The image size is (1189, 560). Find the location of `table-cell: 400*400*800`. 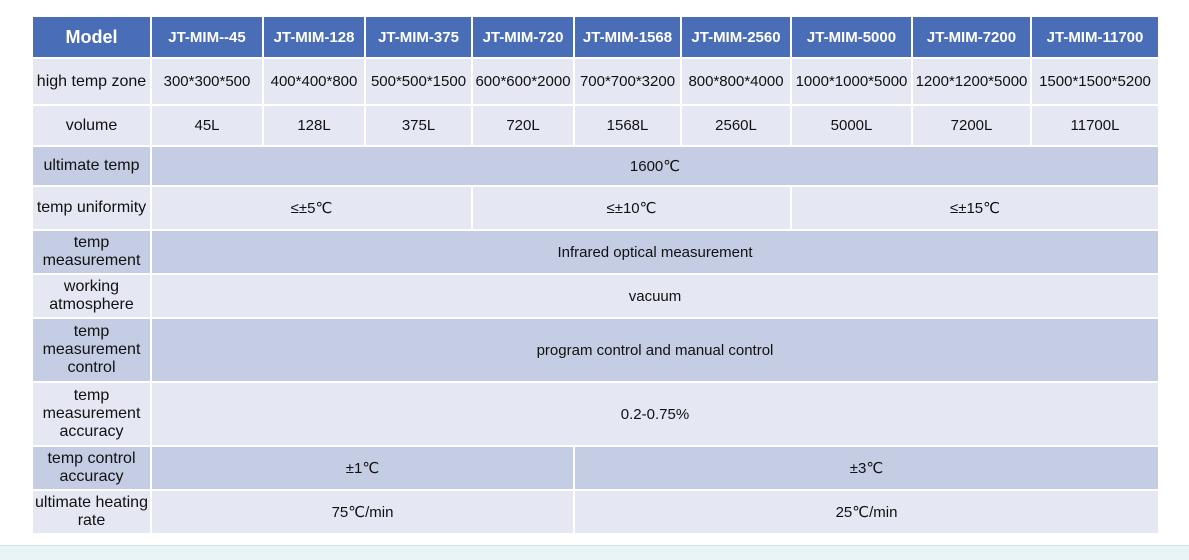

table-cell: 400*400*800 is located at coordinates (314, 81).